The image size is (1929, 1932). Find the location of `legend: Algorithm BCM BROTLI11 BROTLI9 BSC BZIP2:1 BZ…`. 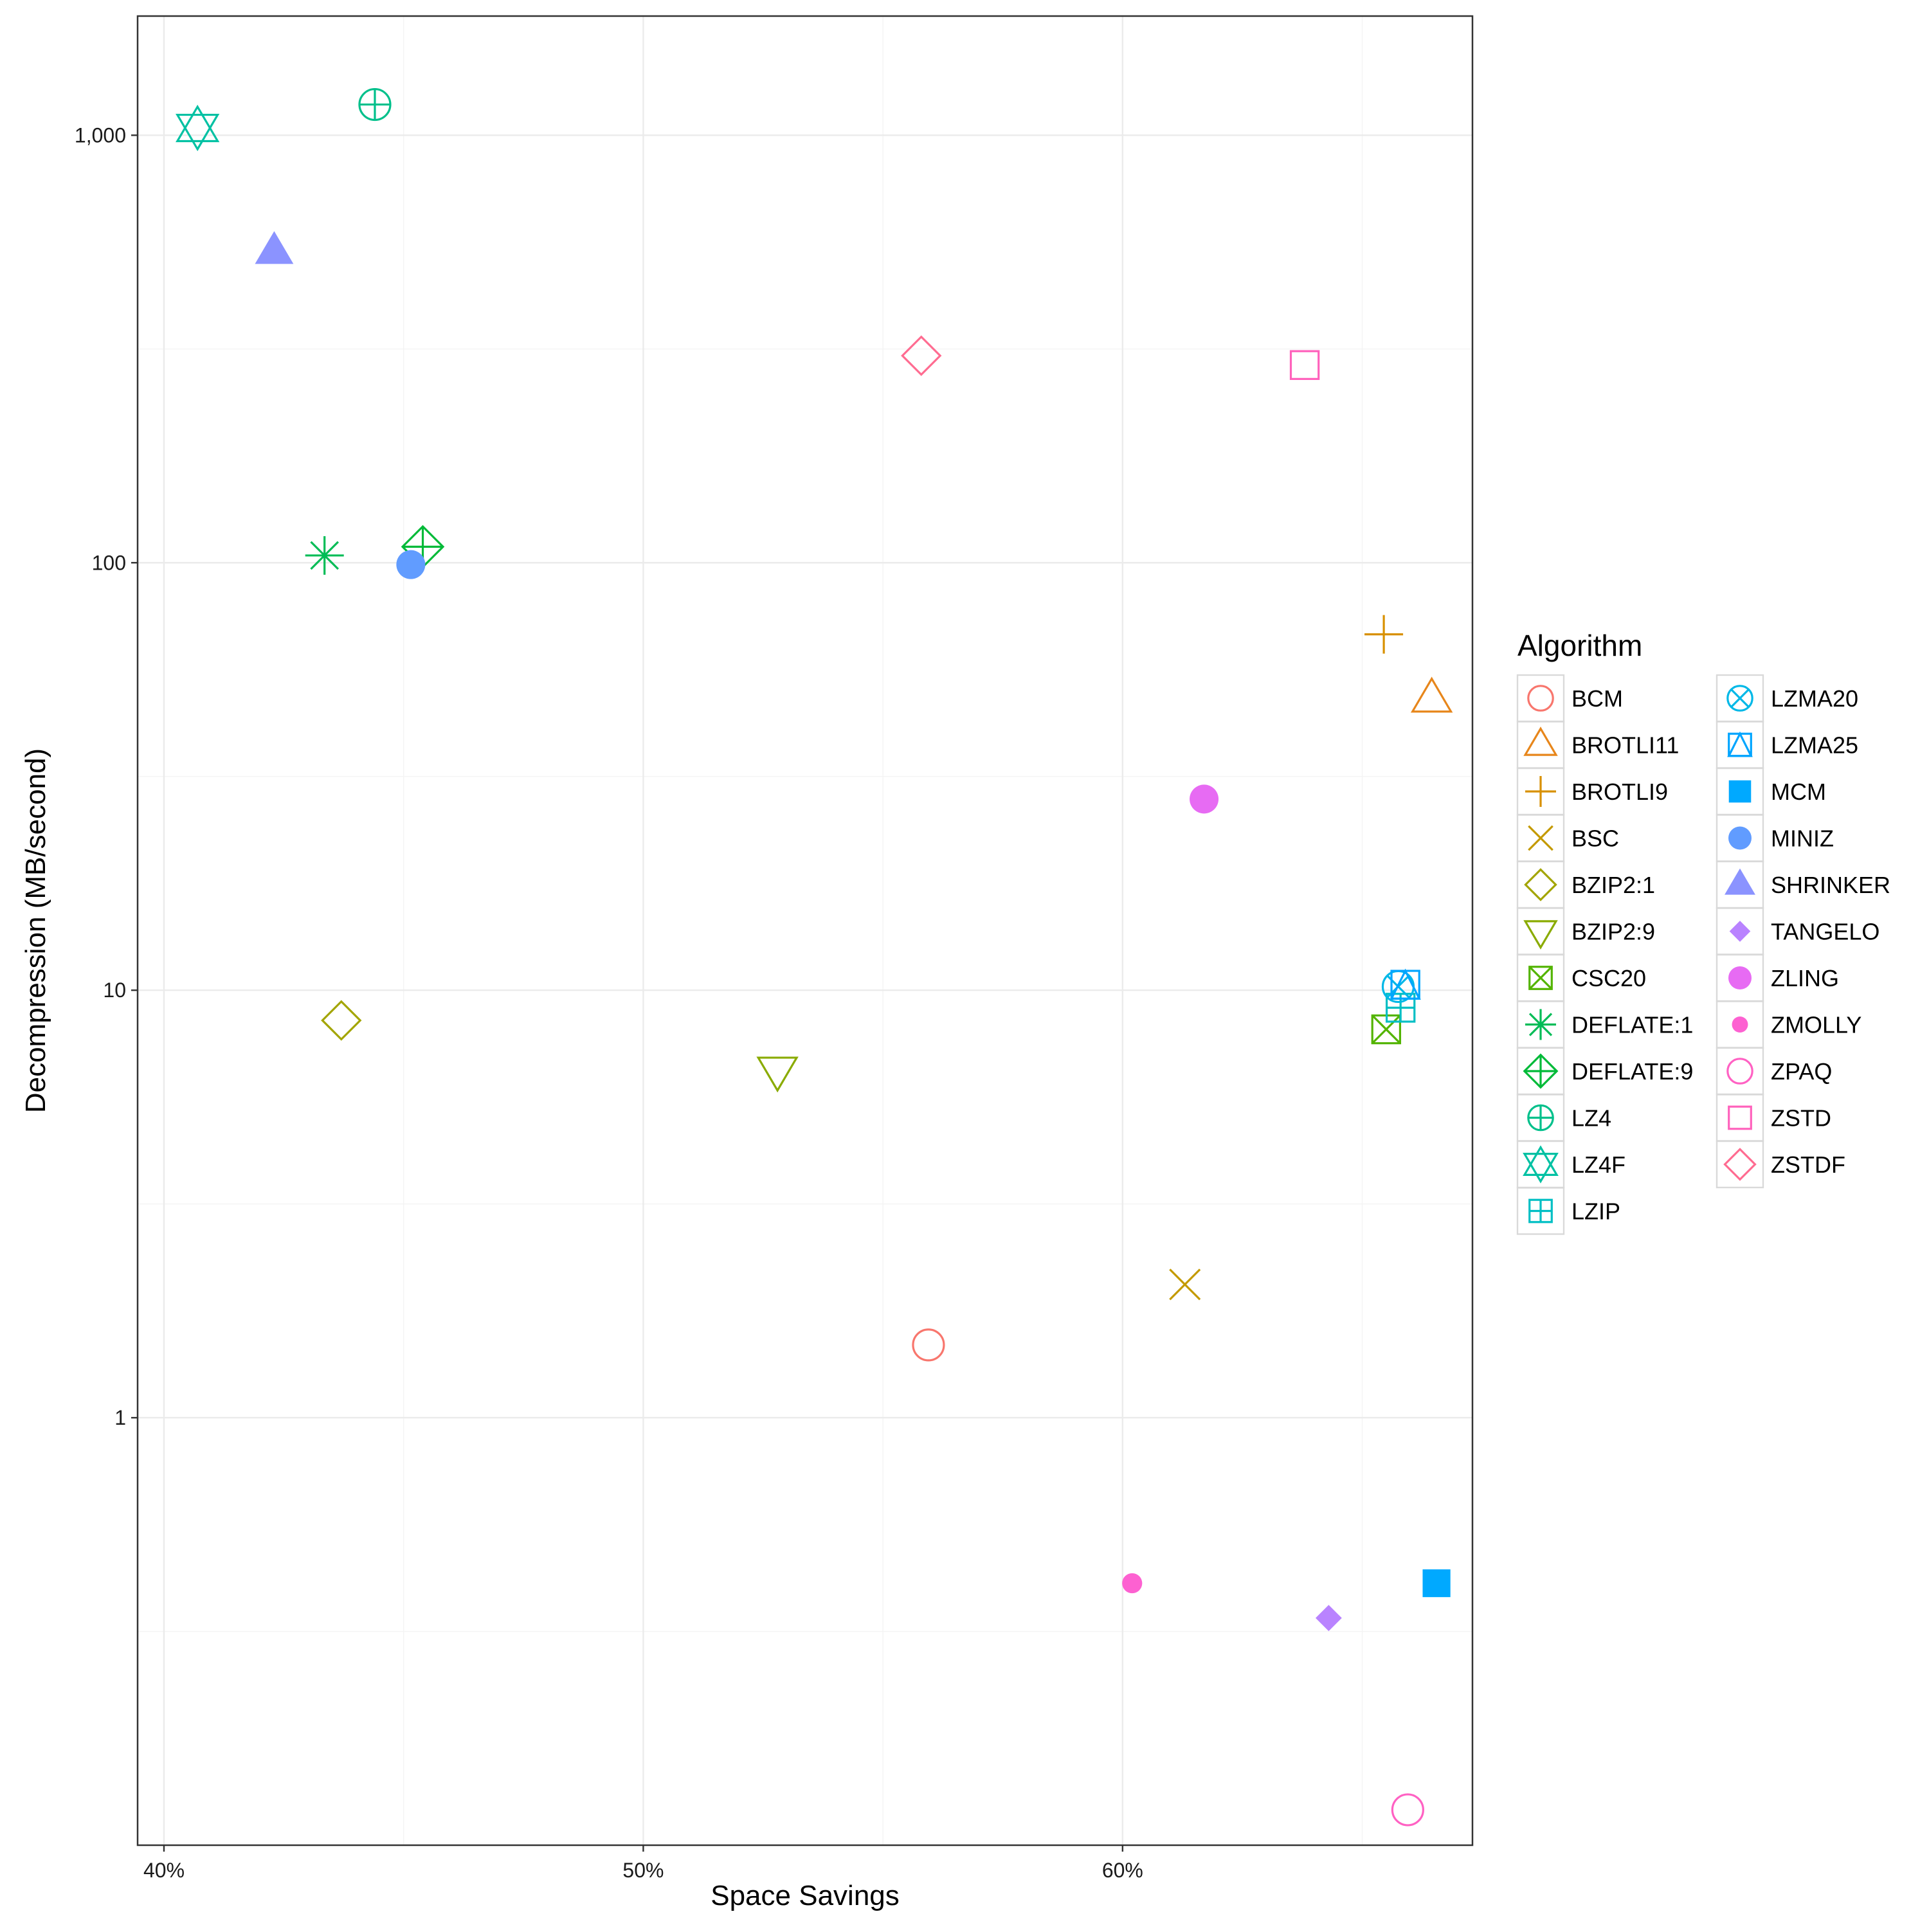

legend: Algorithm BCM BROTLI11 BROTLI9 BSC BZIP2:1 BZ… is located at coordinates (1703, 932).